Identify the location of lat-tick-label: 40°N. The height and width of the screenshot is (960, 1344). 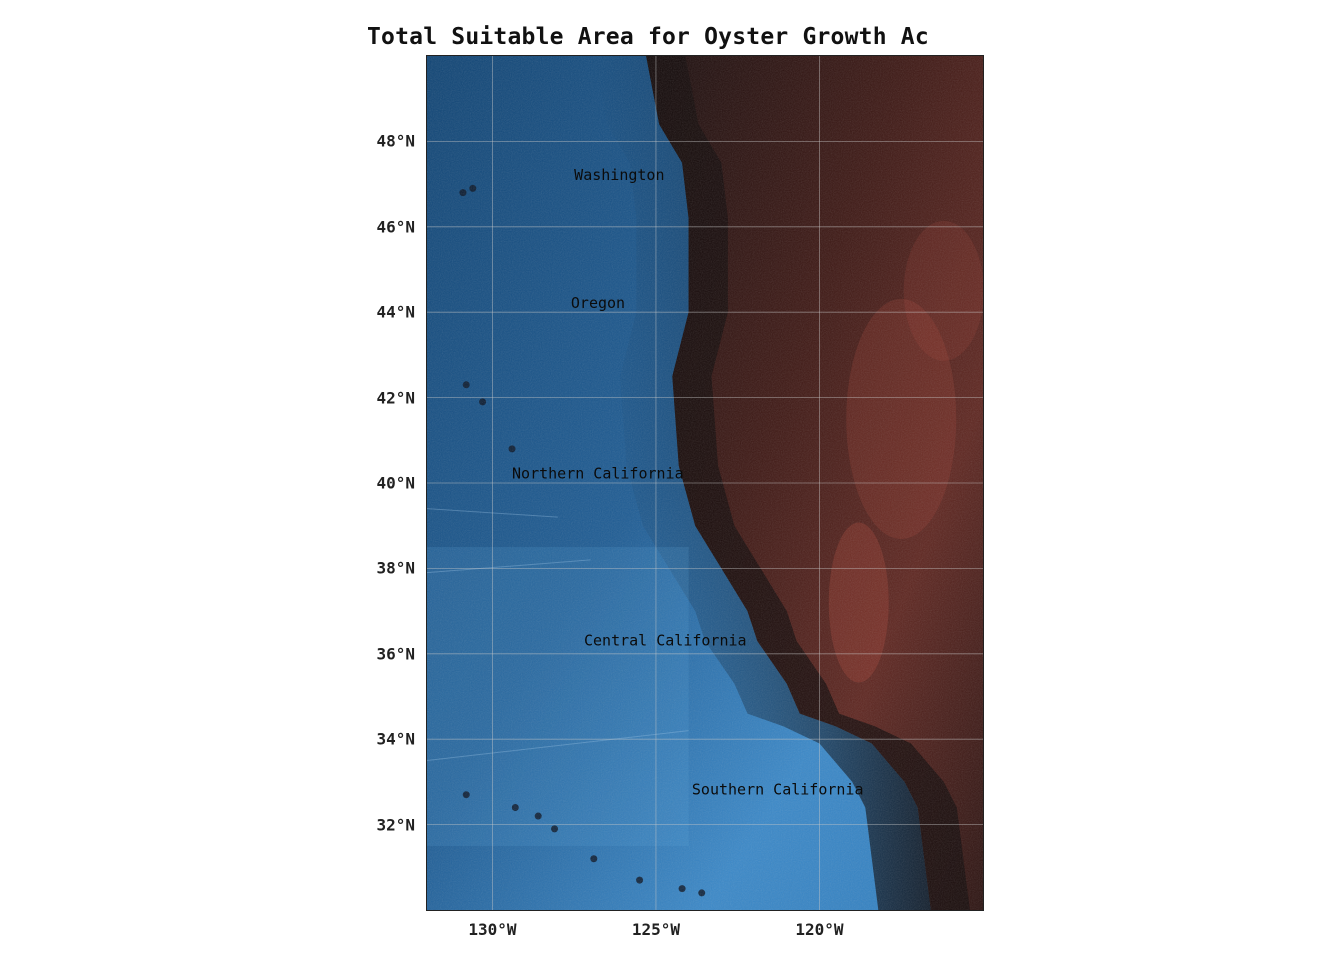
(395, 483).